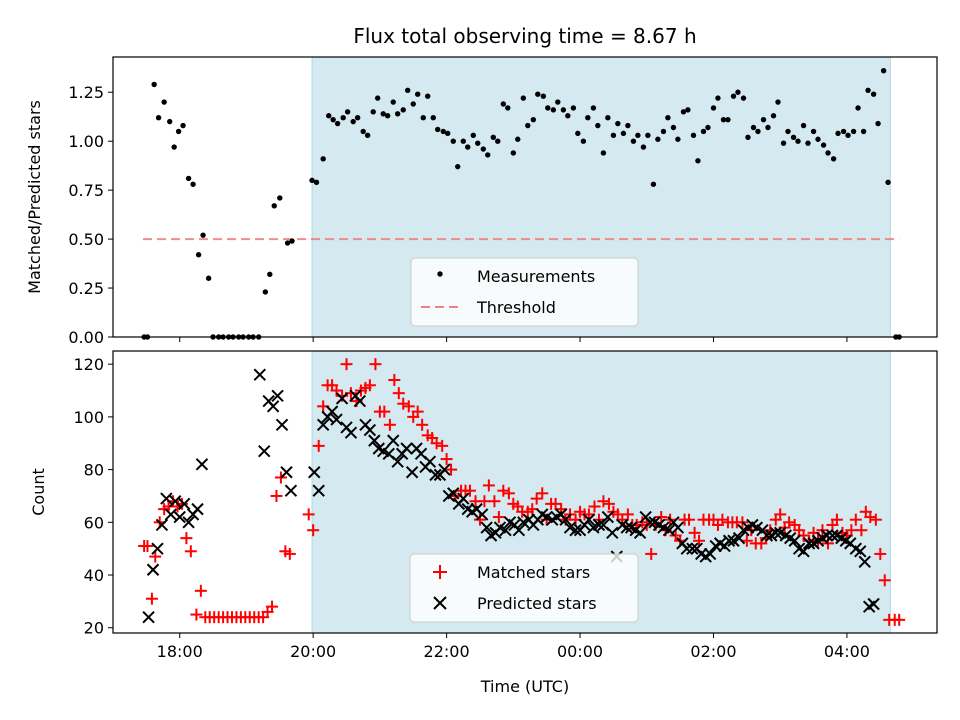 The height and width of the screenshot is (720, 960). What do you see at coordinates (524, 686) in the screenshot?
I see `x-axis-label: Time (UTC)` at bounding box center [524, 686].